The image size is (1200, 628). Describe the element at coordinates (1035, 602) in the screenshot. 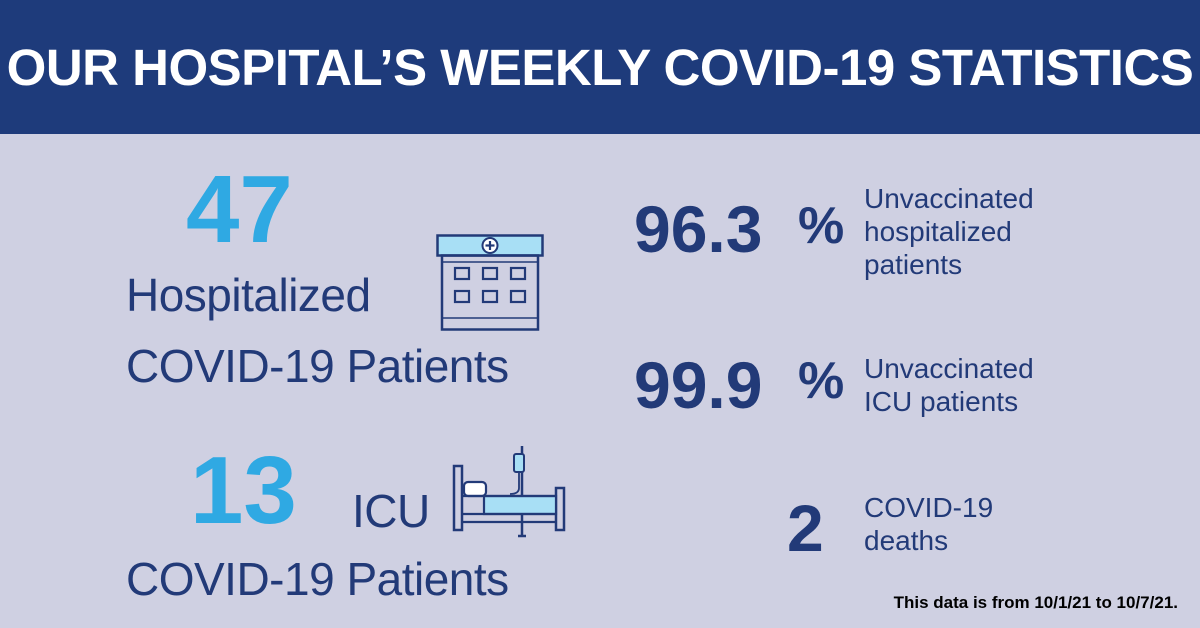

I see `data-date-range-note: This data is from 10/1/21 to 10/7/21.` at that location.